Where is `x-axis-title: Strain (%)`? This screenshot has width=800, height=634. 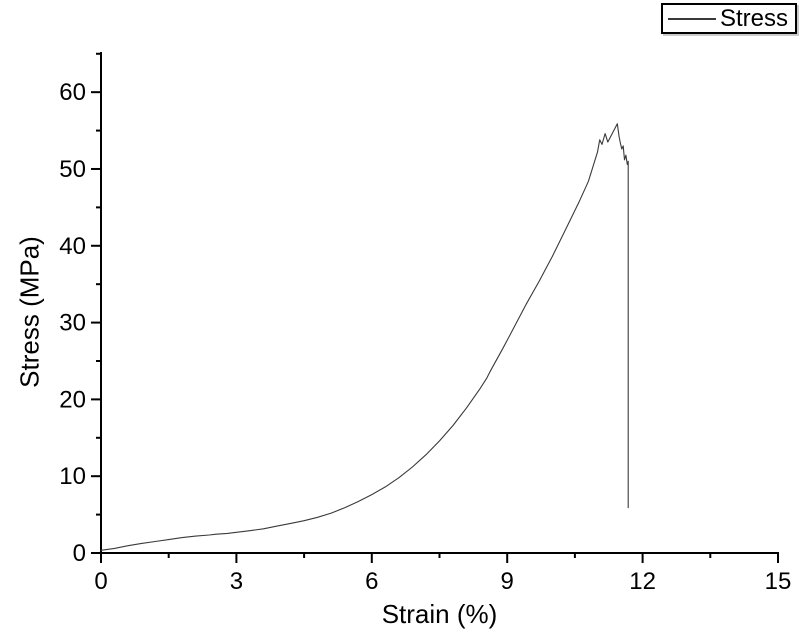
x-axis-title: Strain (%) is located at coordinates (439, 614).